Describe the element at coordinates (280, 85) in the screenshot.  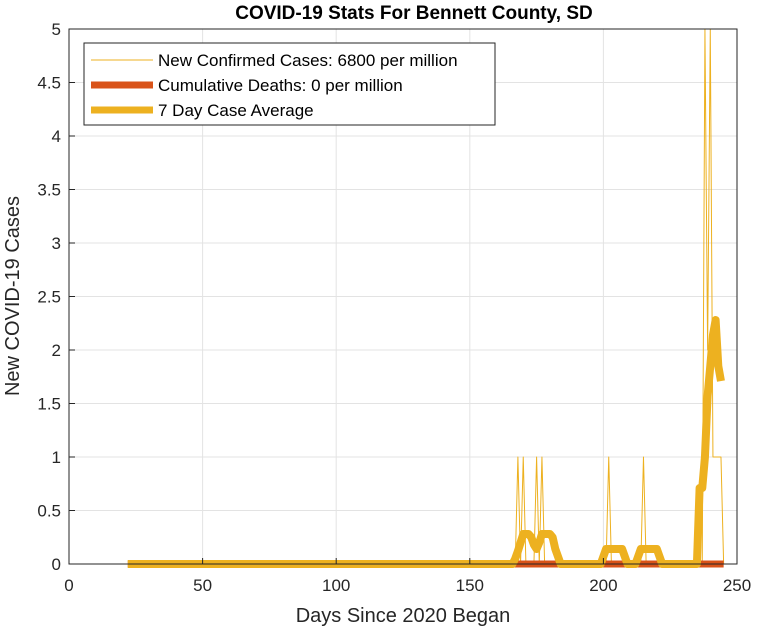
I see `legend-label-deaths: Cumulative Deaths: 0 per million` at that location.